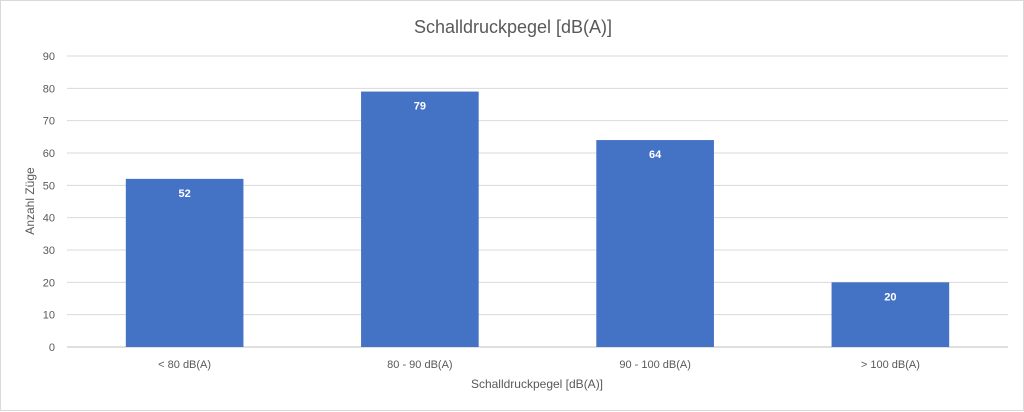 This screenshot has height=412, width=1024. What do you see at coordinates (420, 107) in the screenshot?
I see `bar-value-label: 79` at bounding box center [420, 107].